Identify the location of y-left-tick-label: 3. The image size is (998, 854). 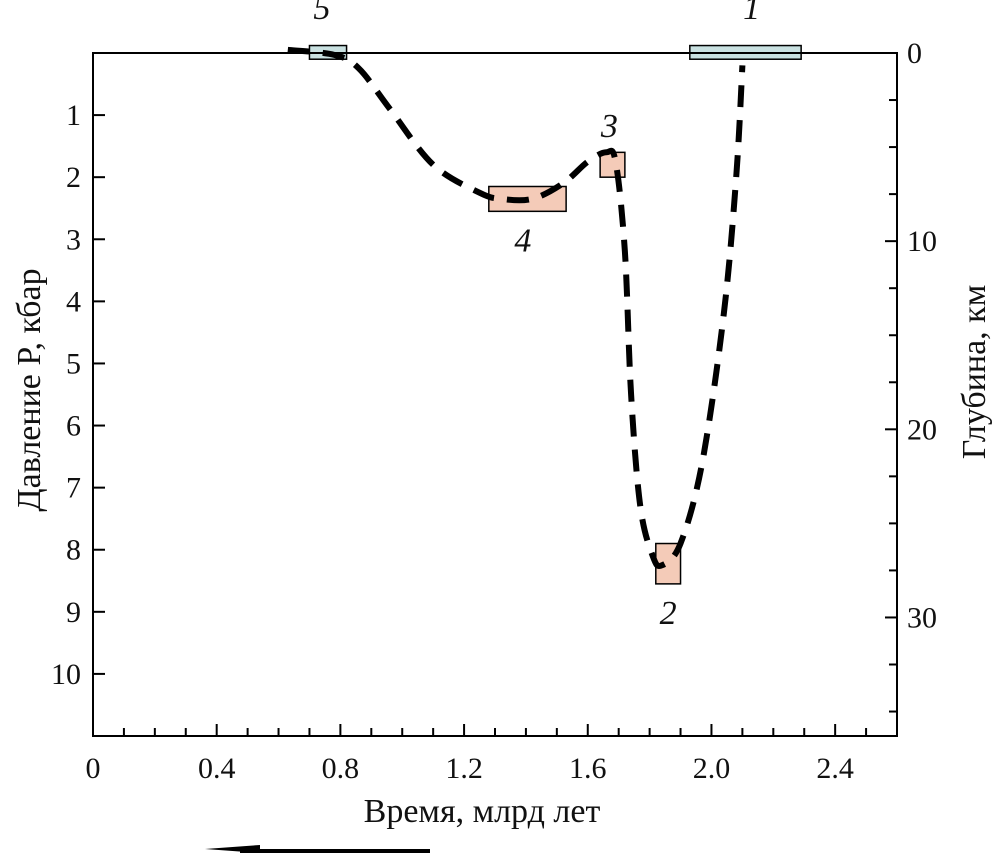
(73, 239).